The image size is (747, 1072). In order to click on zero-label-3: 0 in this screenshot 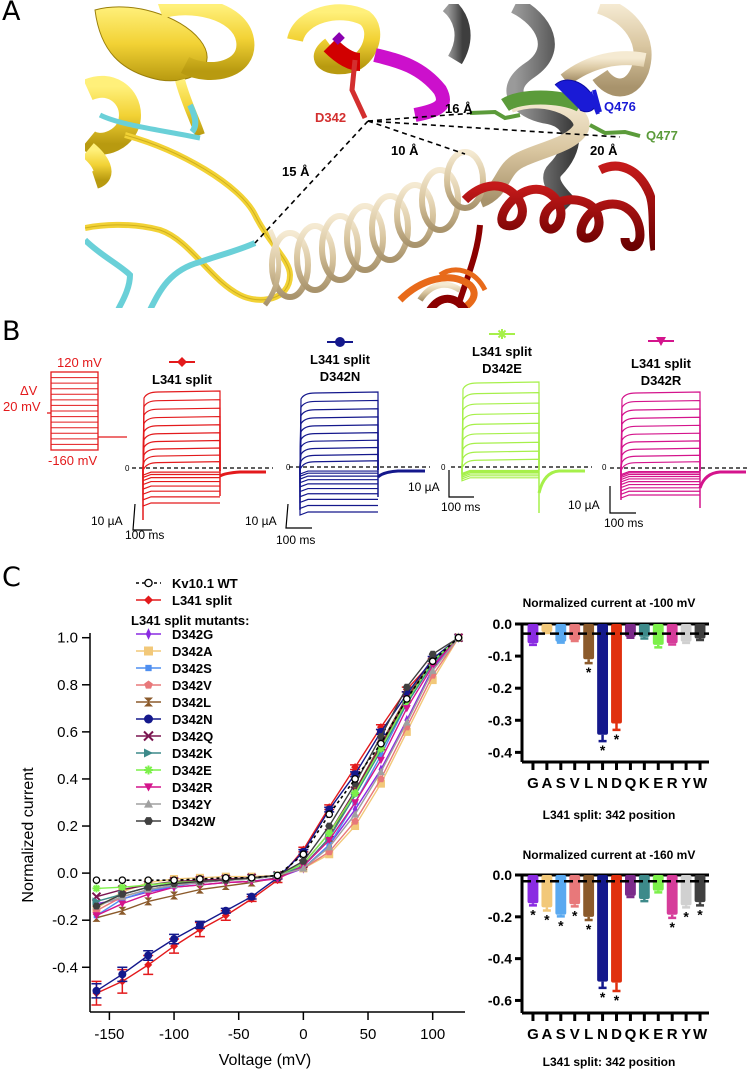, I will do `click(604, 467)`.